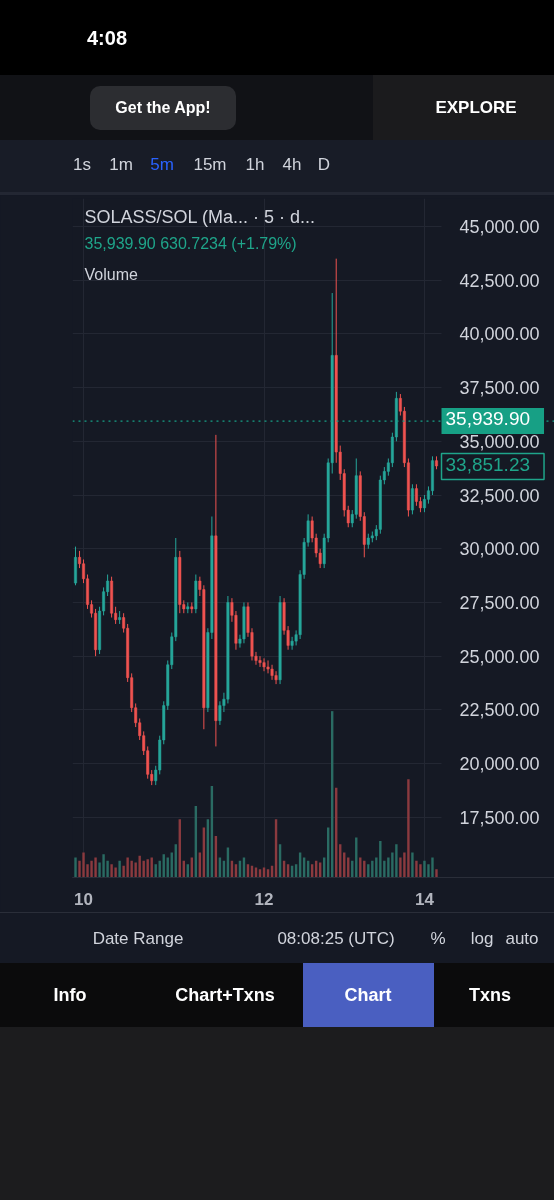 This screenshot has width=554, height=1200. What do you see at coordinates (499, 549) in the screenshot?
I see `y-tick-label: 30,000.00` at bounding box center [499, 549].